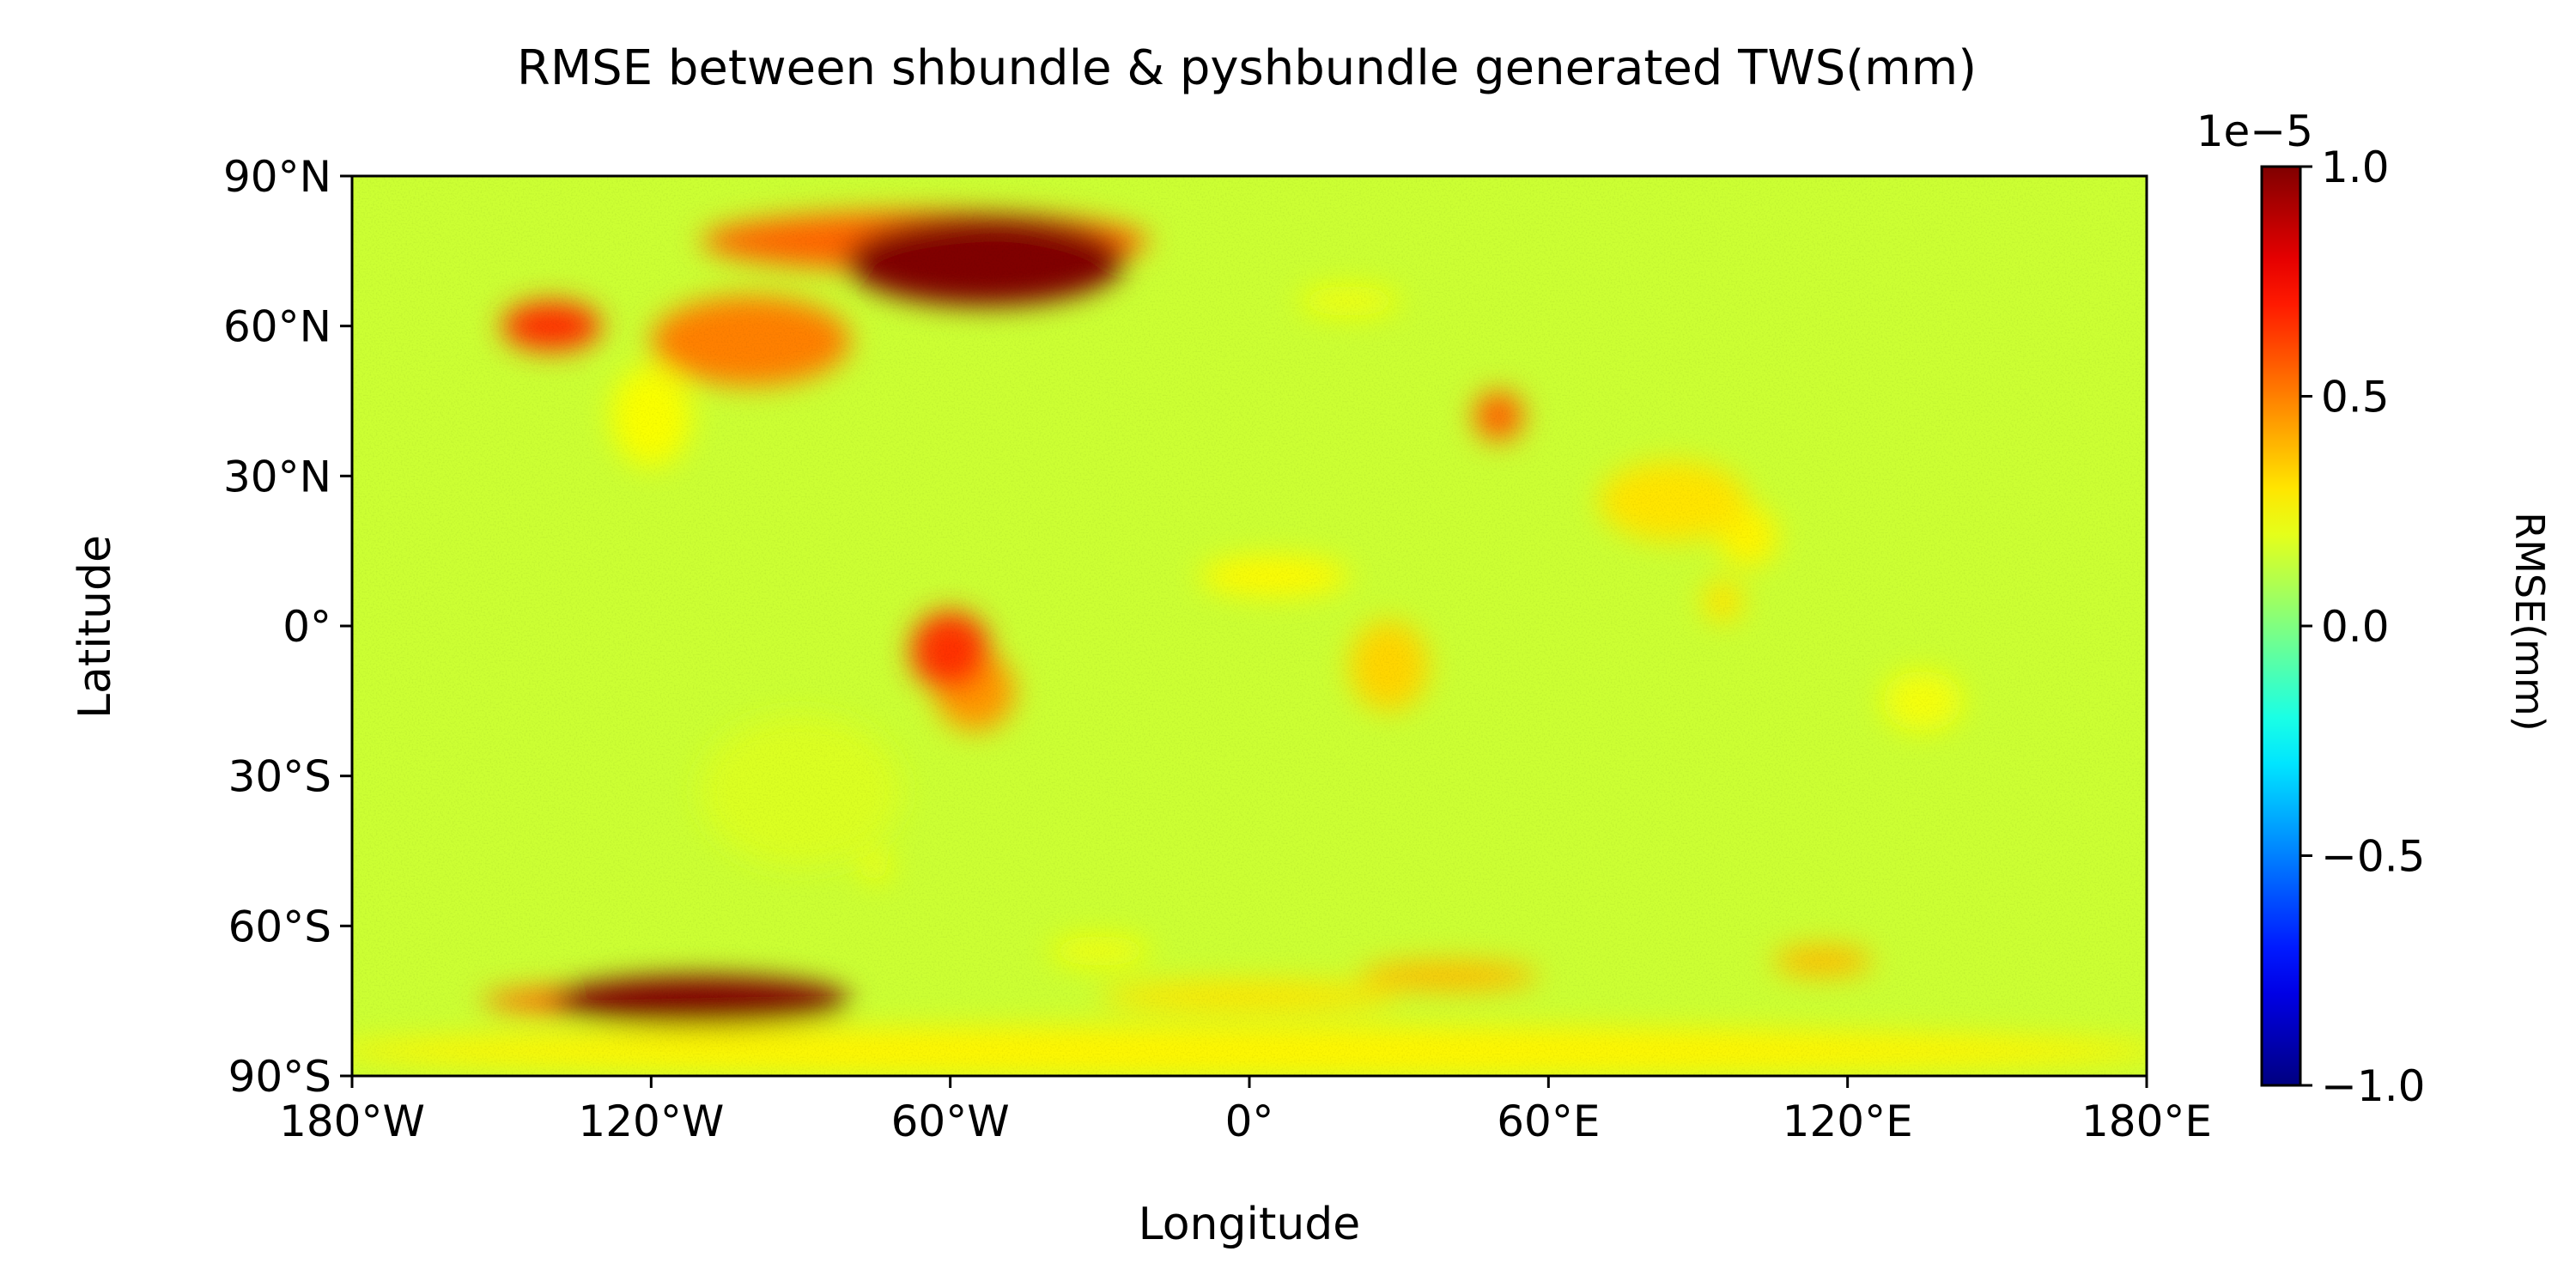 This screenshot has width=2576, height=1288. Describe the element at coordinates (307, 627) in the screenshot. I see `y-tick-label: 0°` at that location.